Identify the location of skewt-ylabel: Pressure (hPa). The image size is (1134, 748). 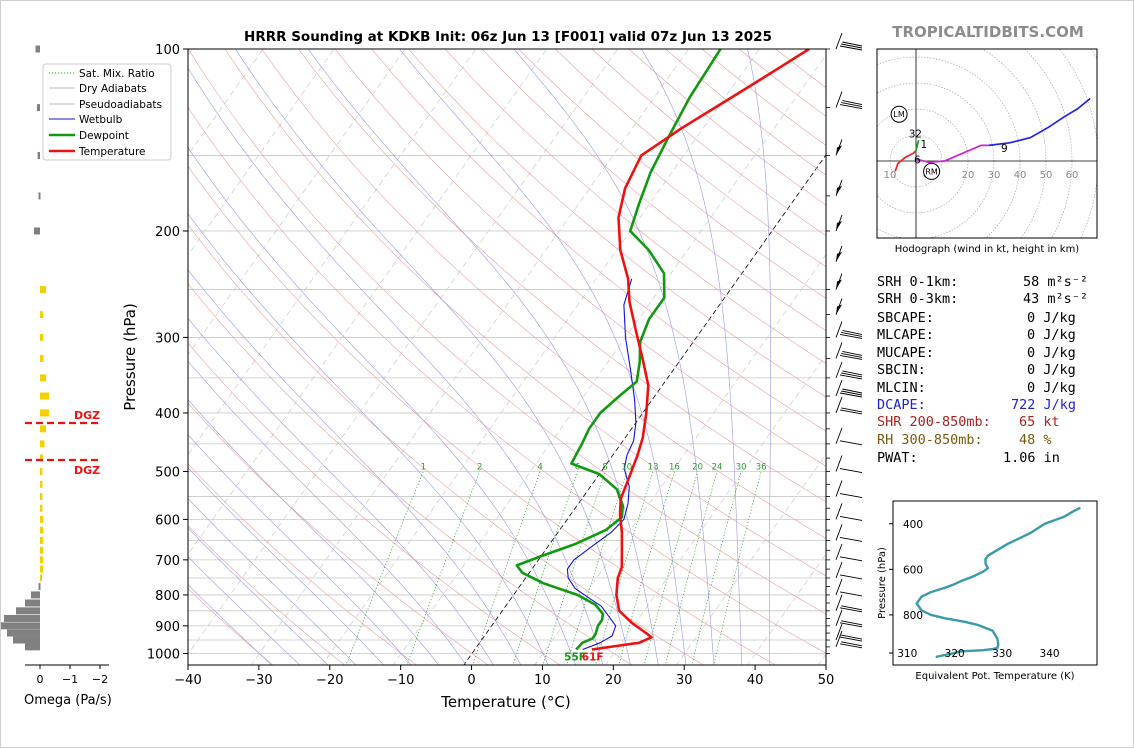
(130, 357).